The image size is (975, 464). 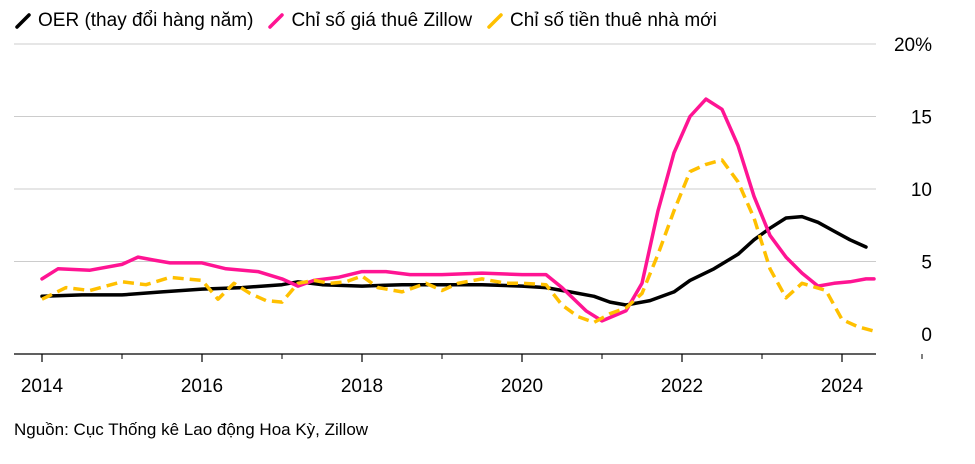 What do you see at coordinates (482, 358) in the screenshot?
I see `tick-marks` at bounding box center [482, 358].